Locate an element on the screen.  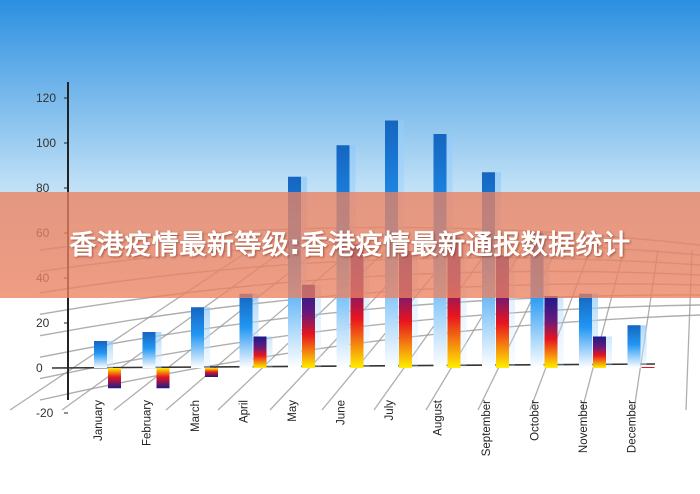
x-tick-label: February is located at coordinates (148, 423).